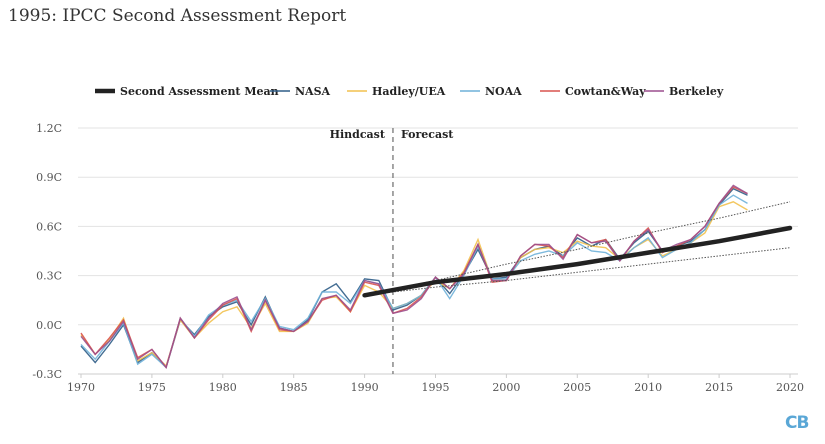  Describe the element at coordinates (49, 226) in the screenshot. I see `y-tick-label: 0.6C` at that location.